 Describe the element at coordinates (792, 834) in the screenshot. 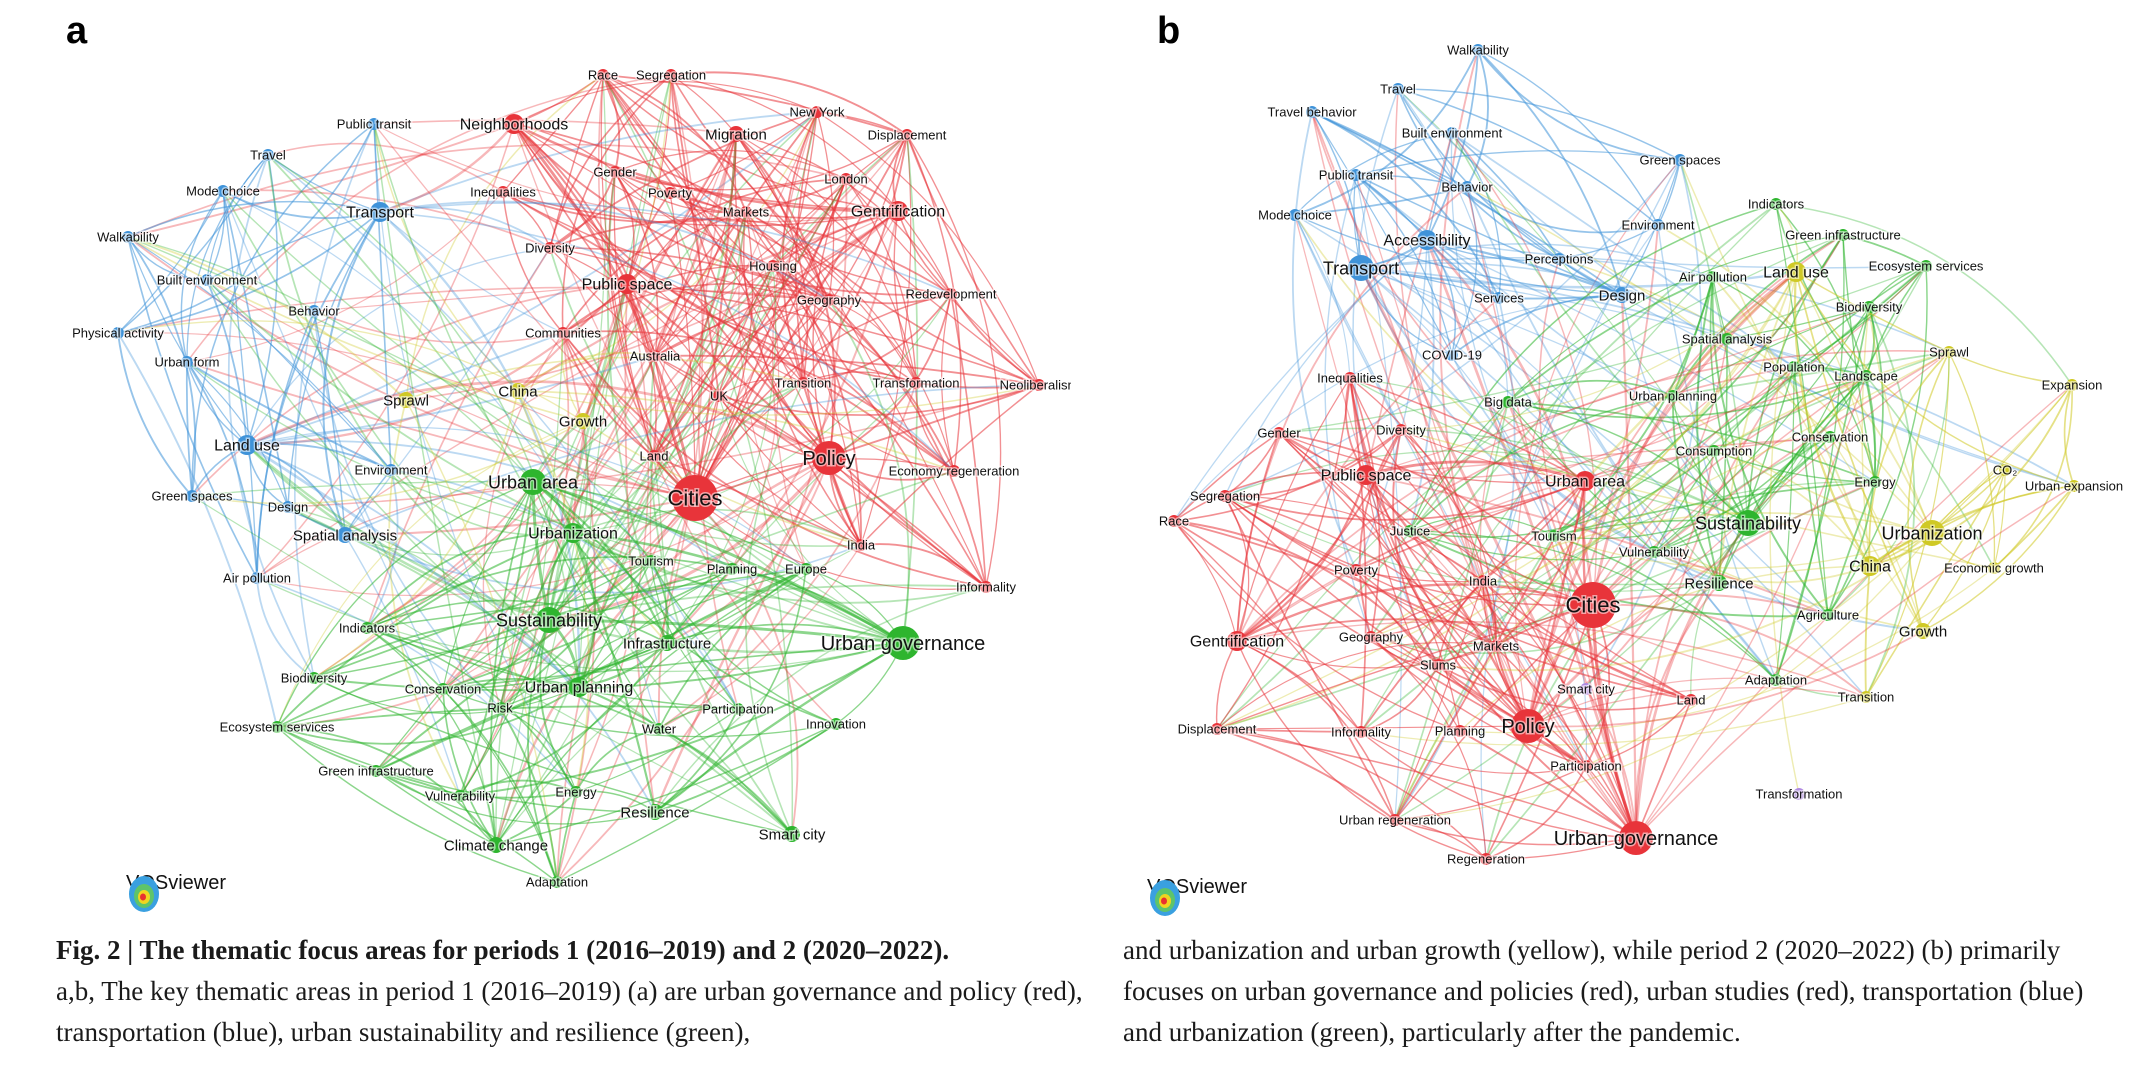

I see `node-label: Smart city` at that location.